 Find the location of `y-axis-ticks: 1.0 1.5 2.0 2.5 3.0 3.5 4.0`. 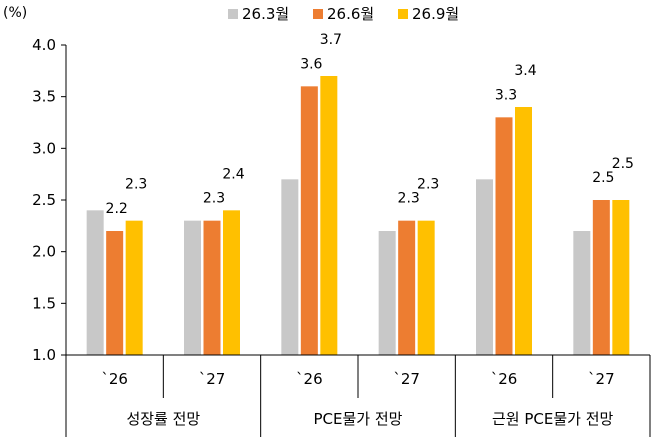

y-axis-ticks: 1.0 1.5 2.0 2.5 3.0 3.5 4.0 is located at coordinates (49, 200).